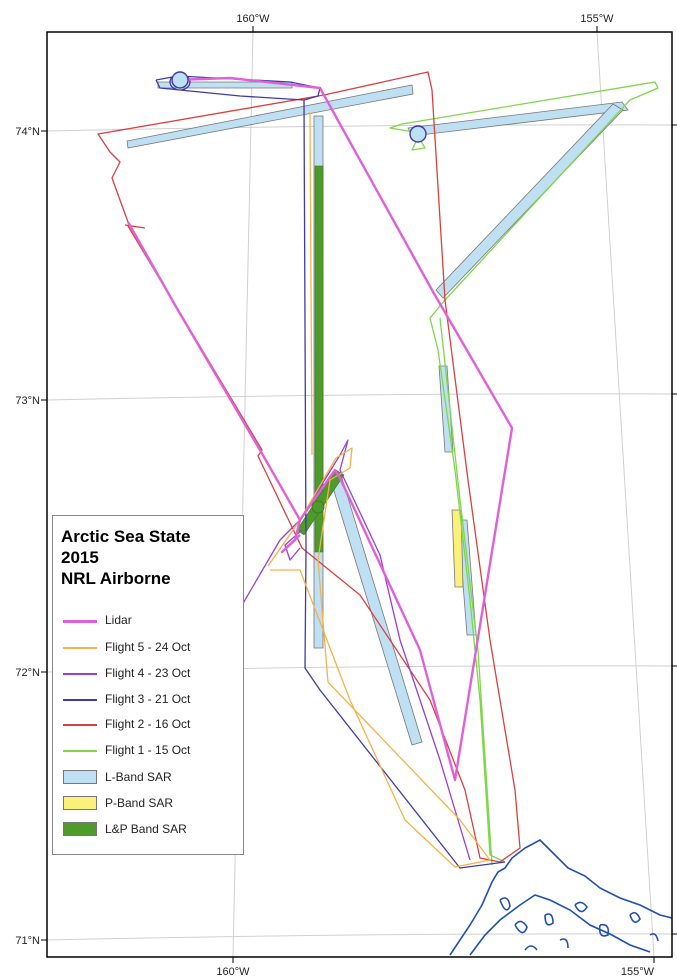 The height and width of the screenshot is (979, 677). I want to click on lat-label-71n: 71°N, so click(27, 941).